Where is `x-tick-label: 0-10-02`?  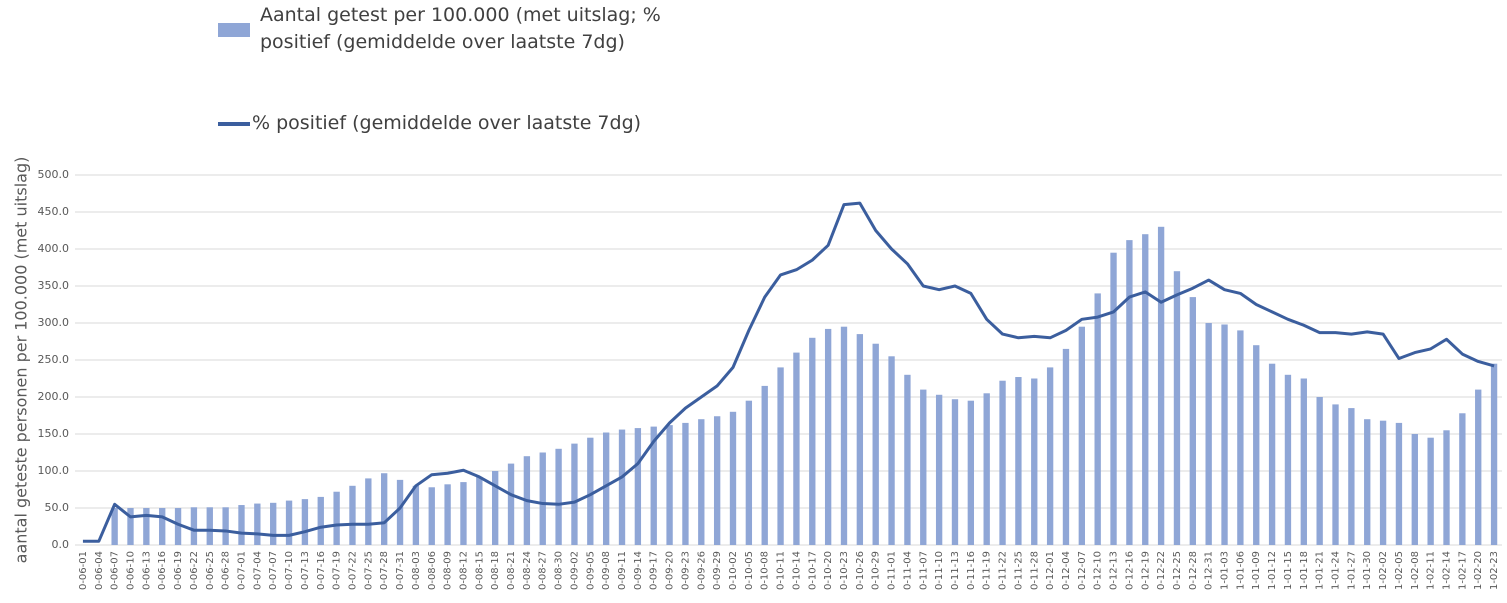 x-tick-label: 0-10-02 is located at coordinates (733, 570).